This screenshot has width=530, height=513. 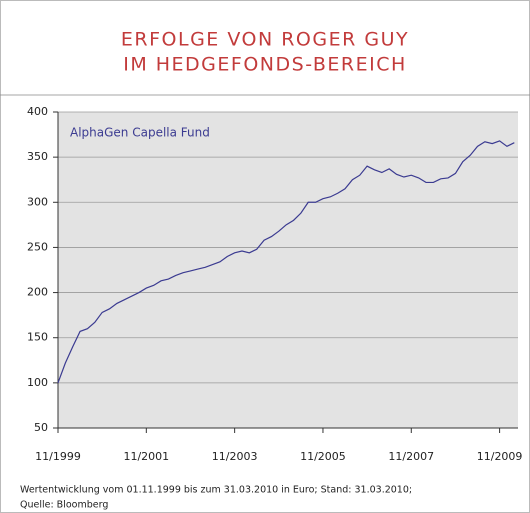 I want to click on x-tick-label: 11/2003, so click(x=235, y=456).